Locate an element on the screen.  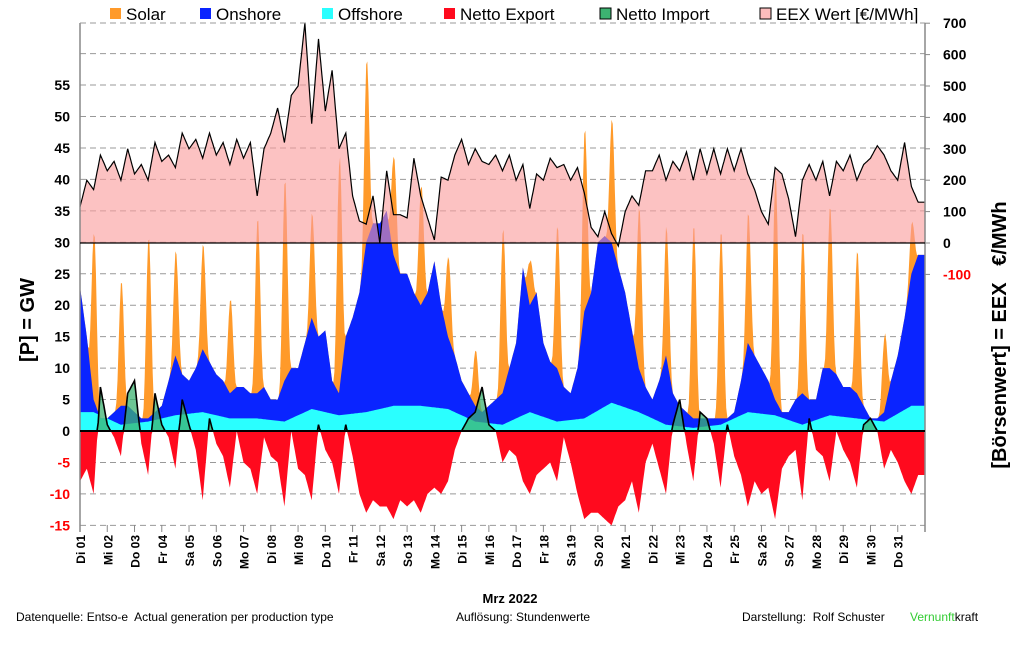
legend-item: Solar is located at coordinates (138, 14).